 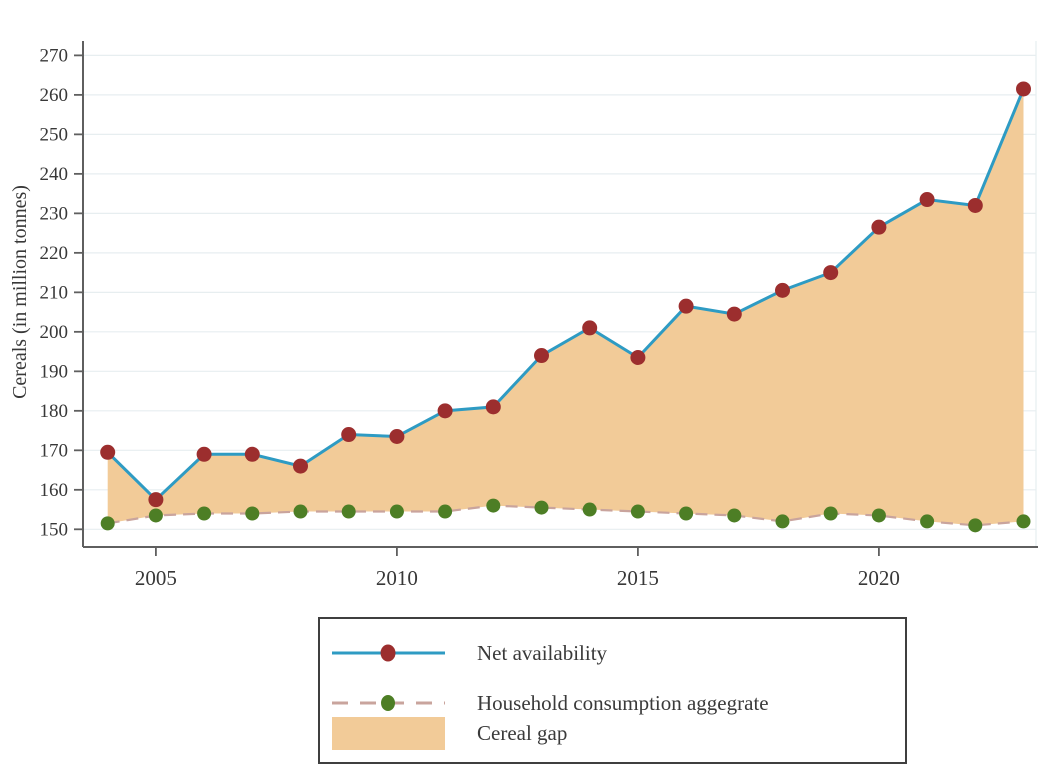 What do you see at coordinates (469, 653) in the screenshot?
I see `legend-item-net-availability: Net availability` at bounding box center [469, 653].